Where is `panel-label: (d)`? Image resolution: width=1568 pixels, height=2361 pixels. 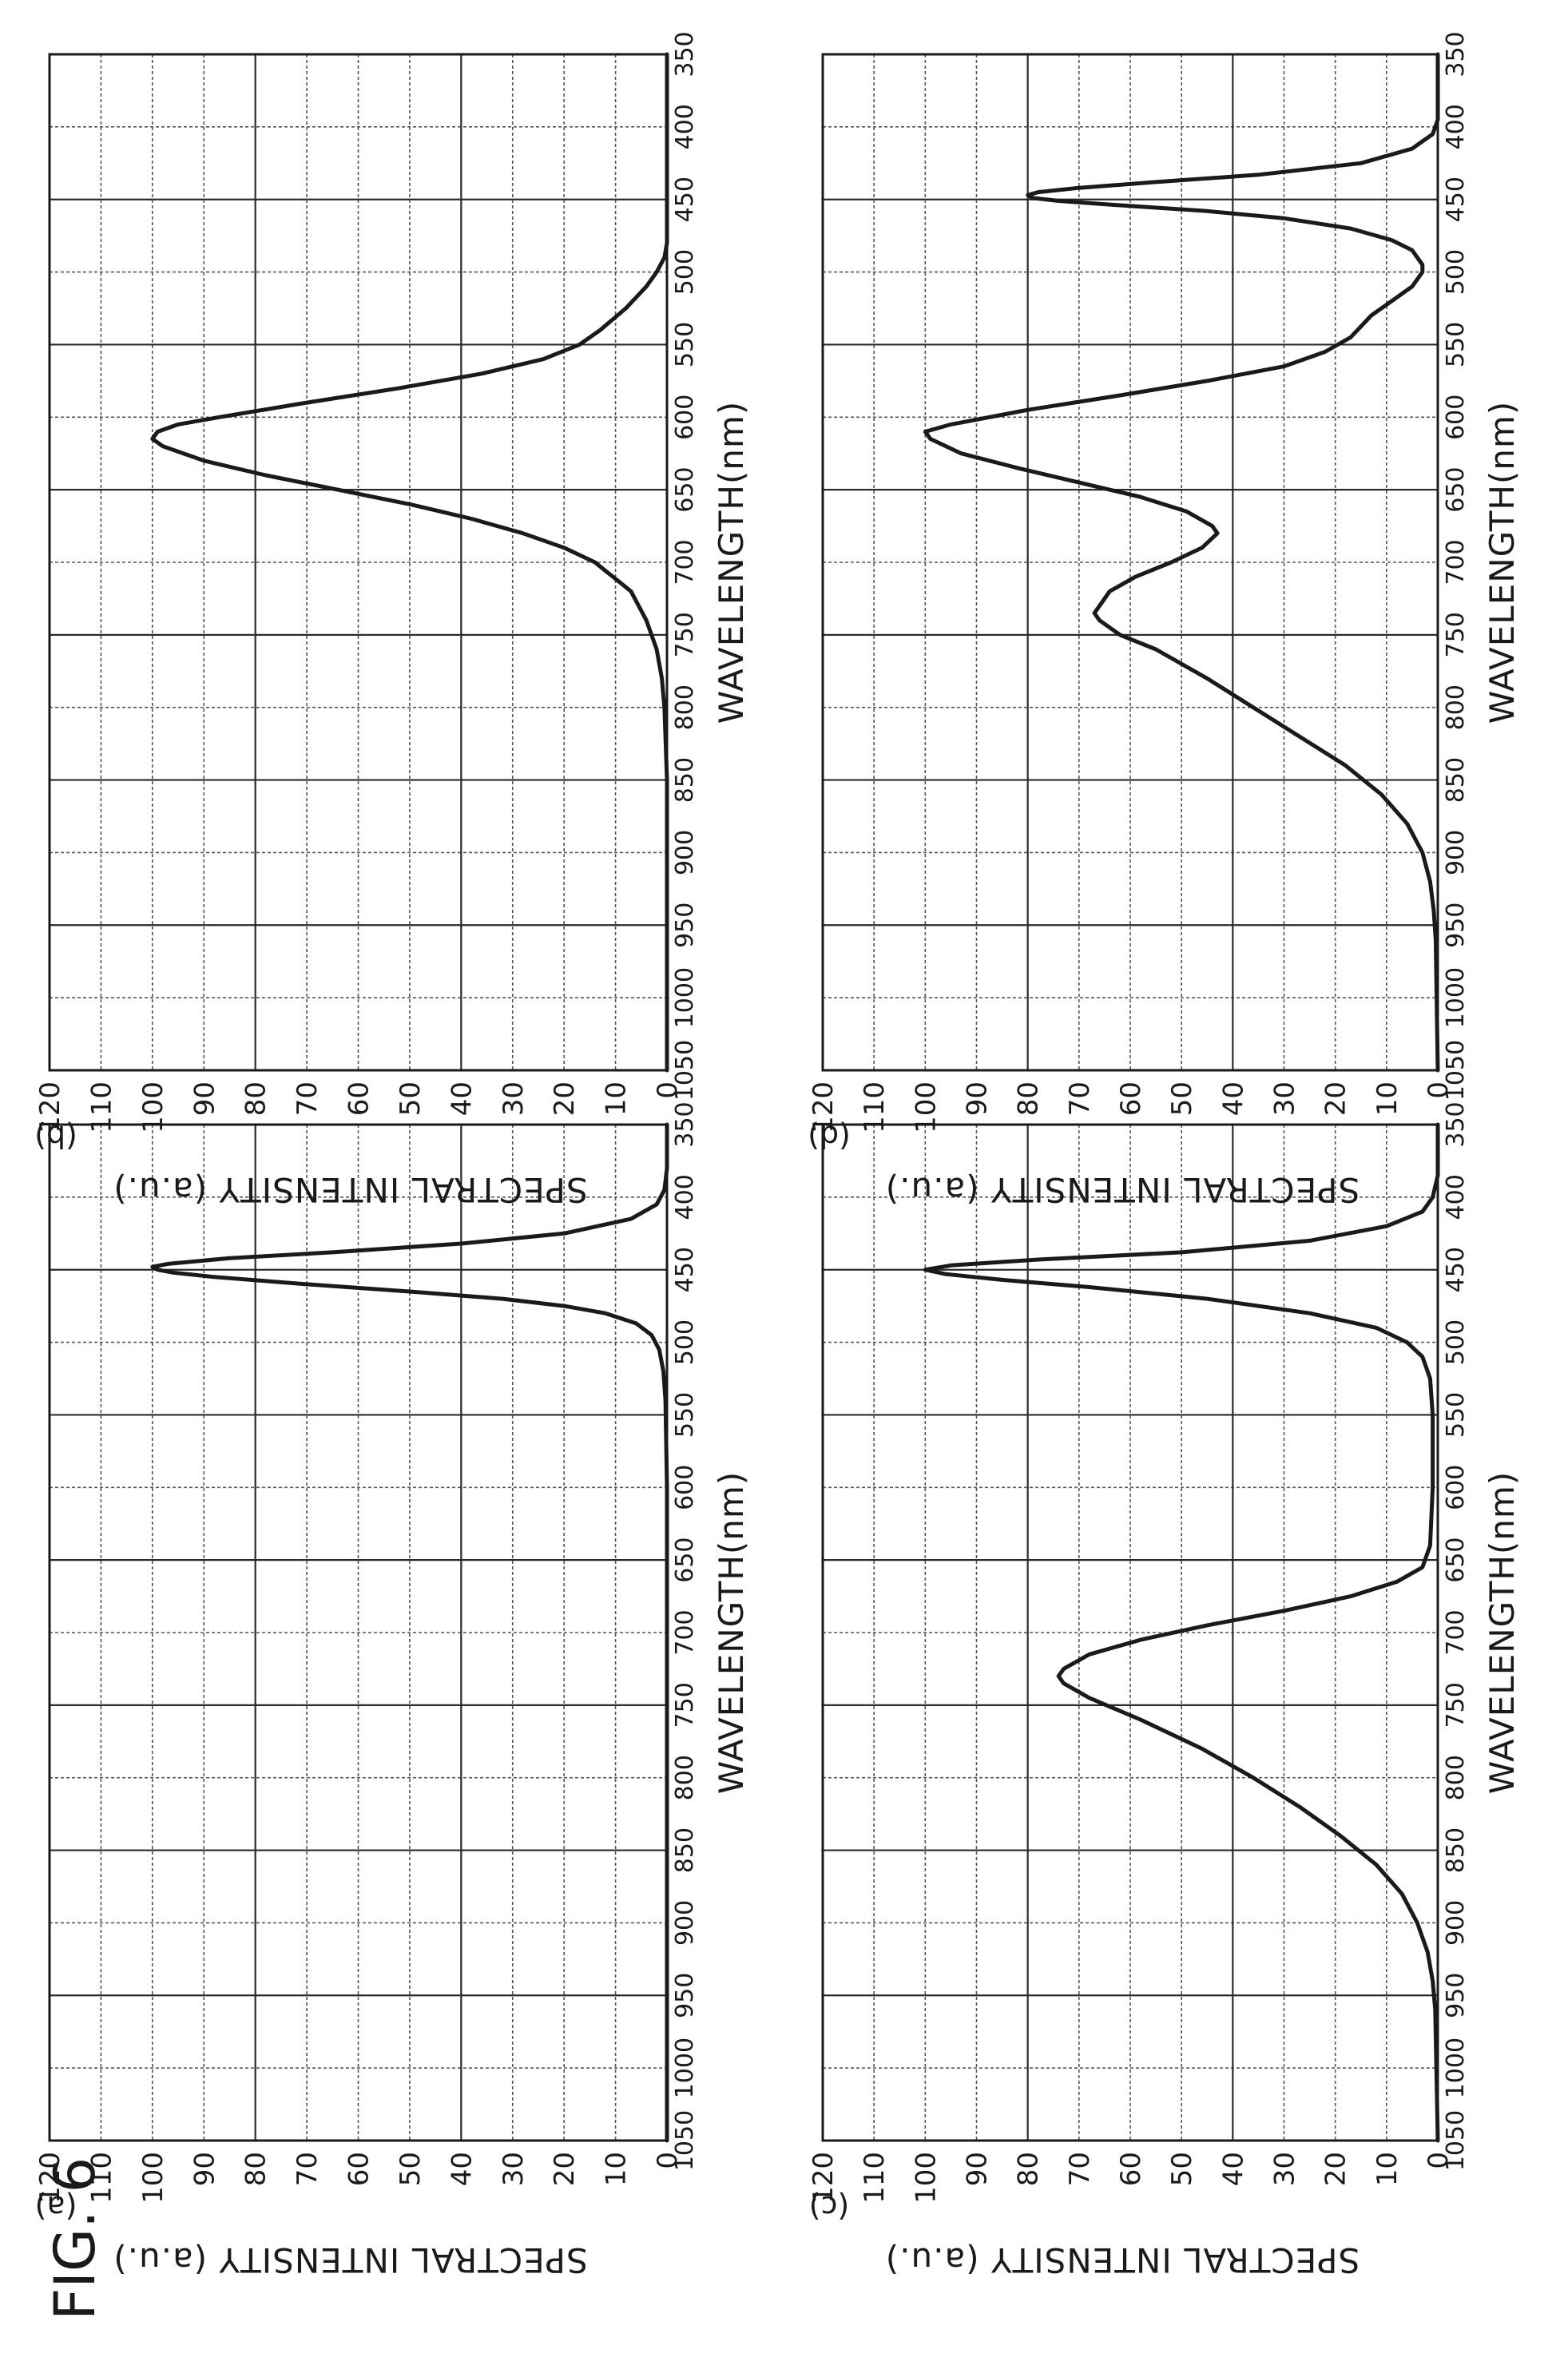 panel-label: (d) is located at coordinates (829, 1136).